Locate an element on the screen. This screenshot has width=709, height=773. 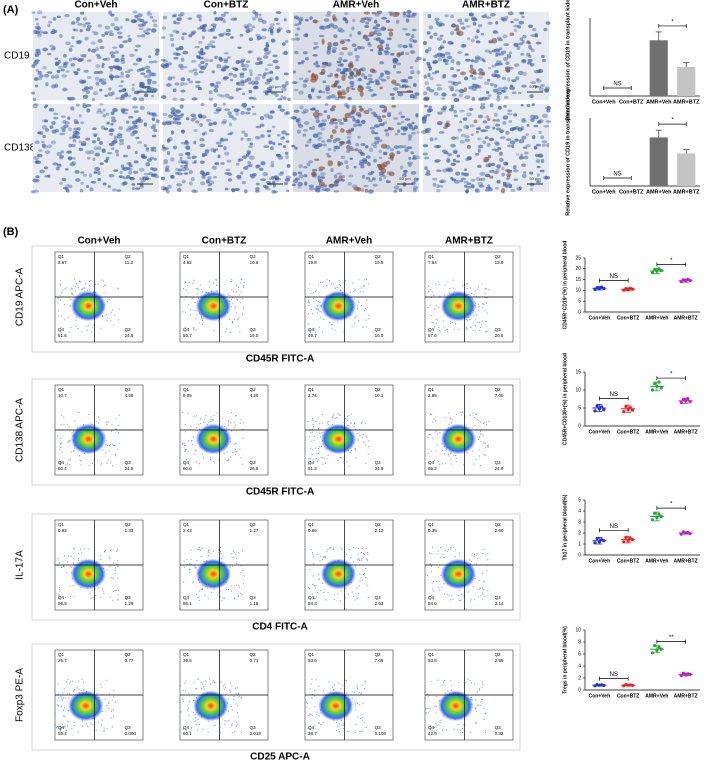
quadrant-value: 61.6 is located at coordinates (62, 335).